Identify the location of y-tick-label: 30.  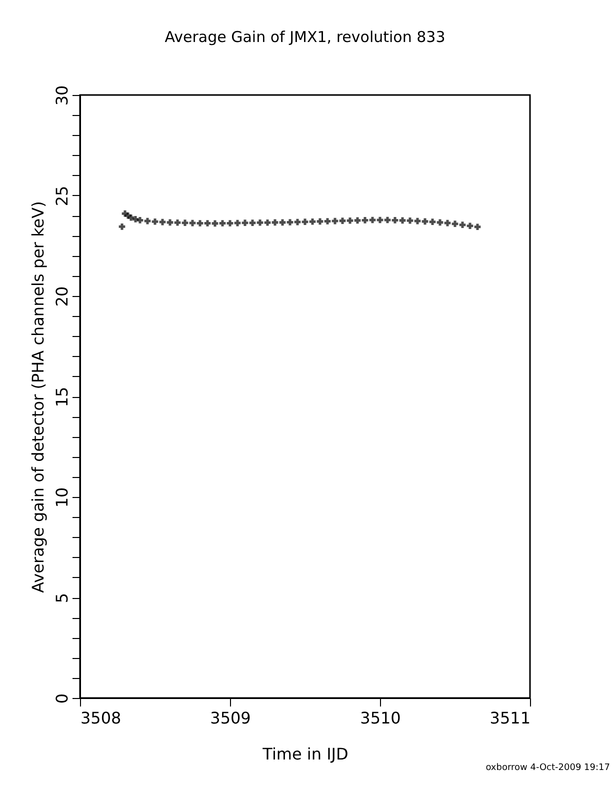
(62, 95).